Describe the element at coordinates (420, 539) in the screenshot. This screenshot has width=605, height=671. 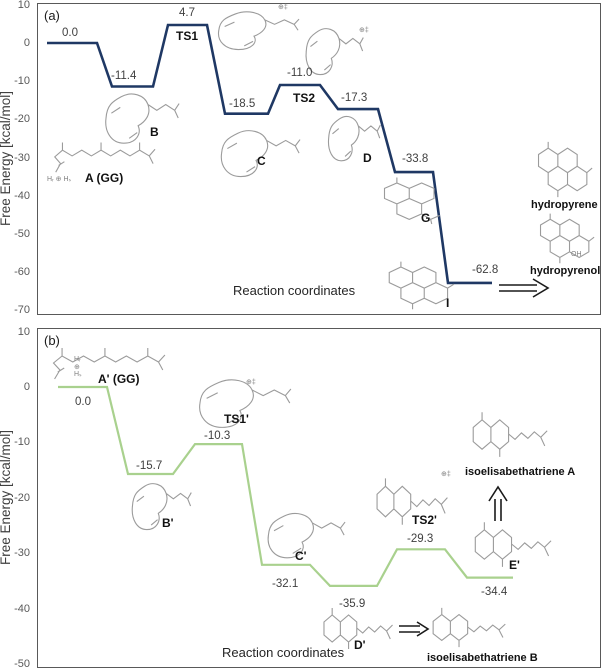
I see `energy-value-label: -29.3` at that location.